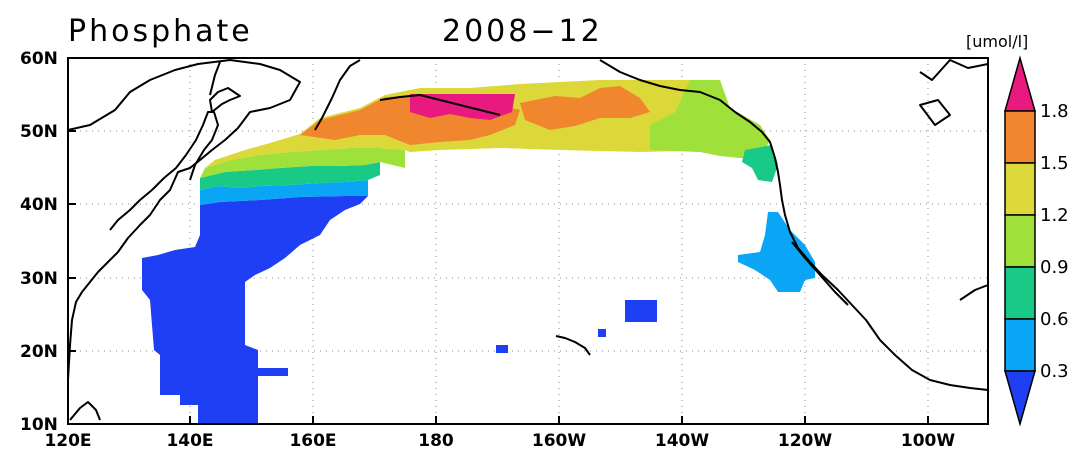 This screenshot has height=470, width=1078. I want to click on coast-japan-honshu, so click(164, 171).